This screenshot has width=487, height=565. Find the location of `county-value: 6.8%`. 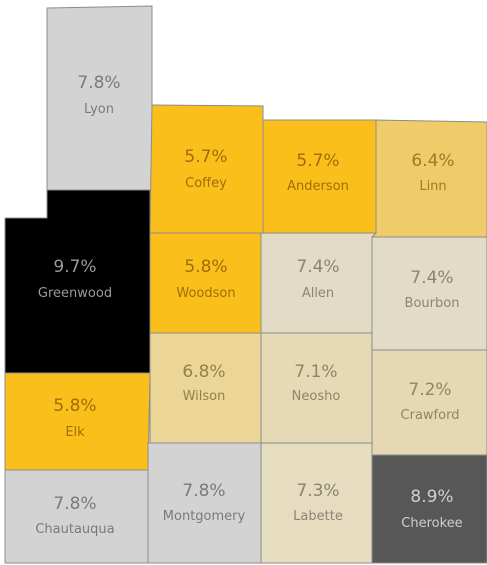

county-value: 6.8% is located at coordinates (203, 372).